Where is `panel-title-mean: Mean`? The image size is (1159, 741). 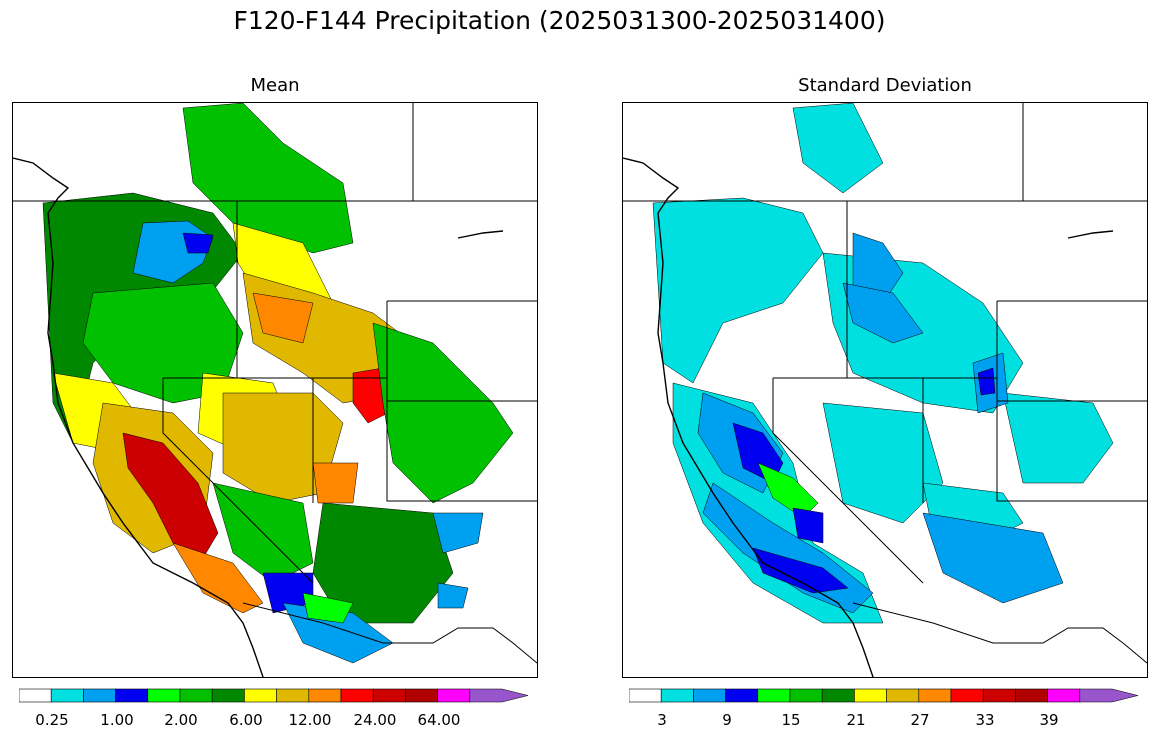
panel-title-mean: Mean is located at coordinates (275, 85).